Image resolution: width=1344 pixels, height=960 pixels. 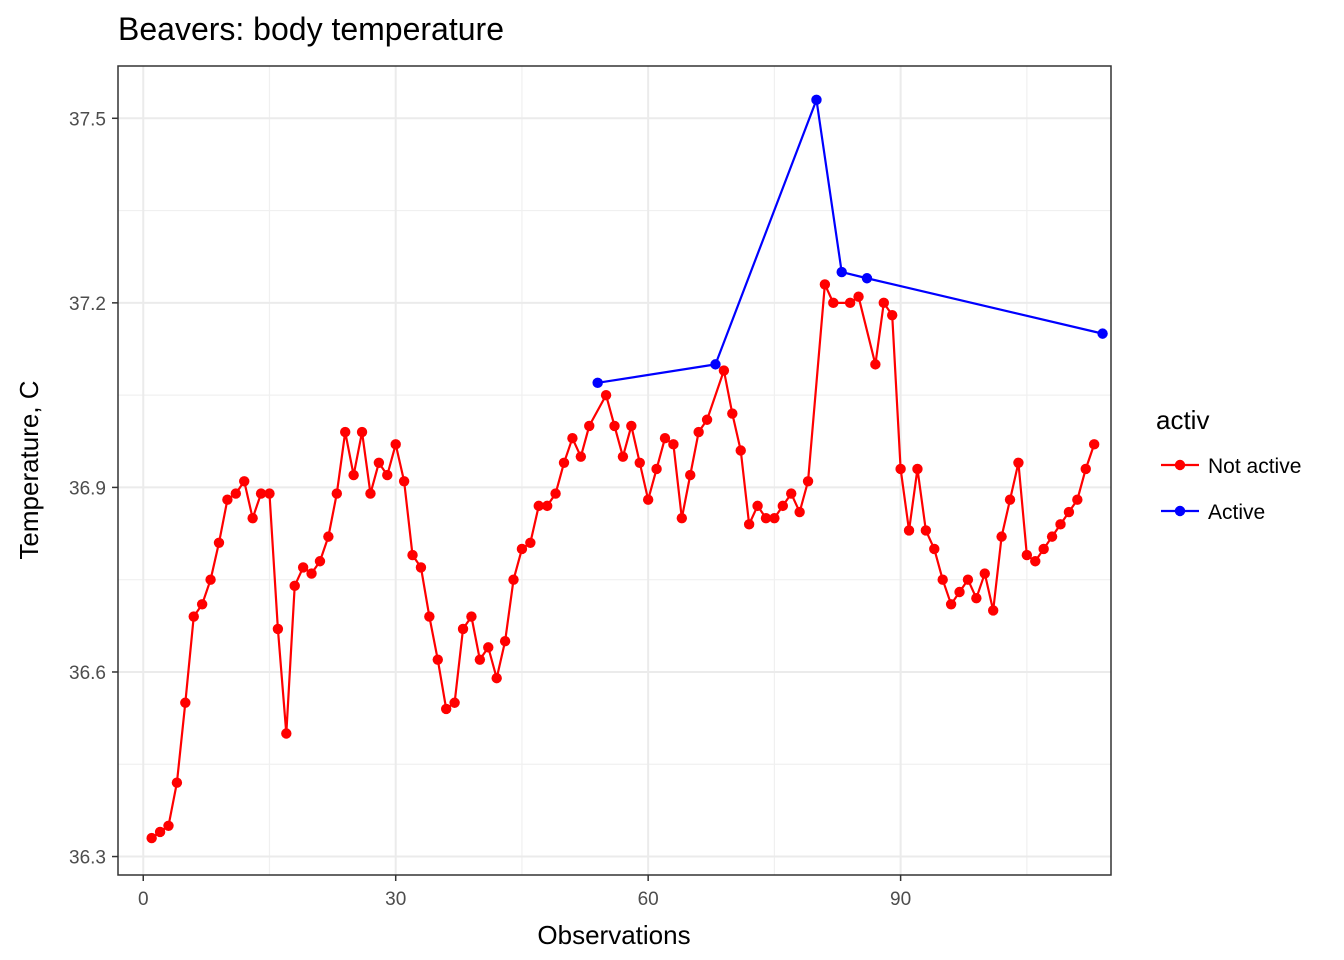 I want to click on y-tick-label: 36.3, so click(x=87, y=858).